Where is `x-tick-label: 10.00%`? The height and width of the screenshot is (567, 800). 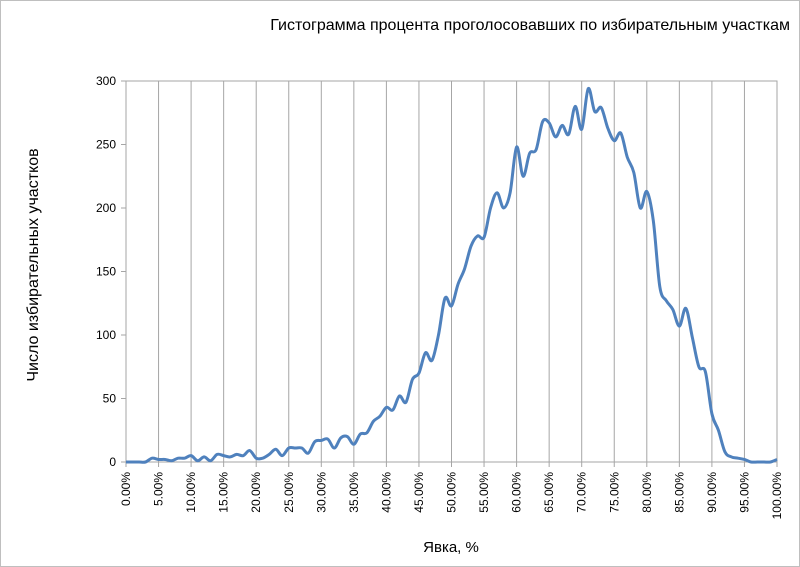
x-tick-label: 10.00% is located at coordinates (191, 492).